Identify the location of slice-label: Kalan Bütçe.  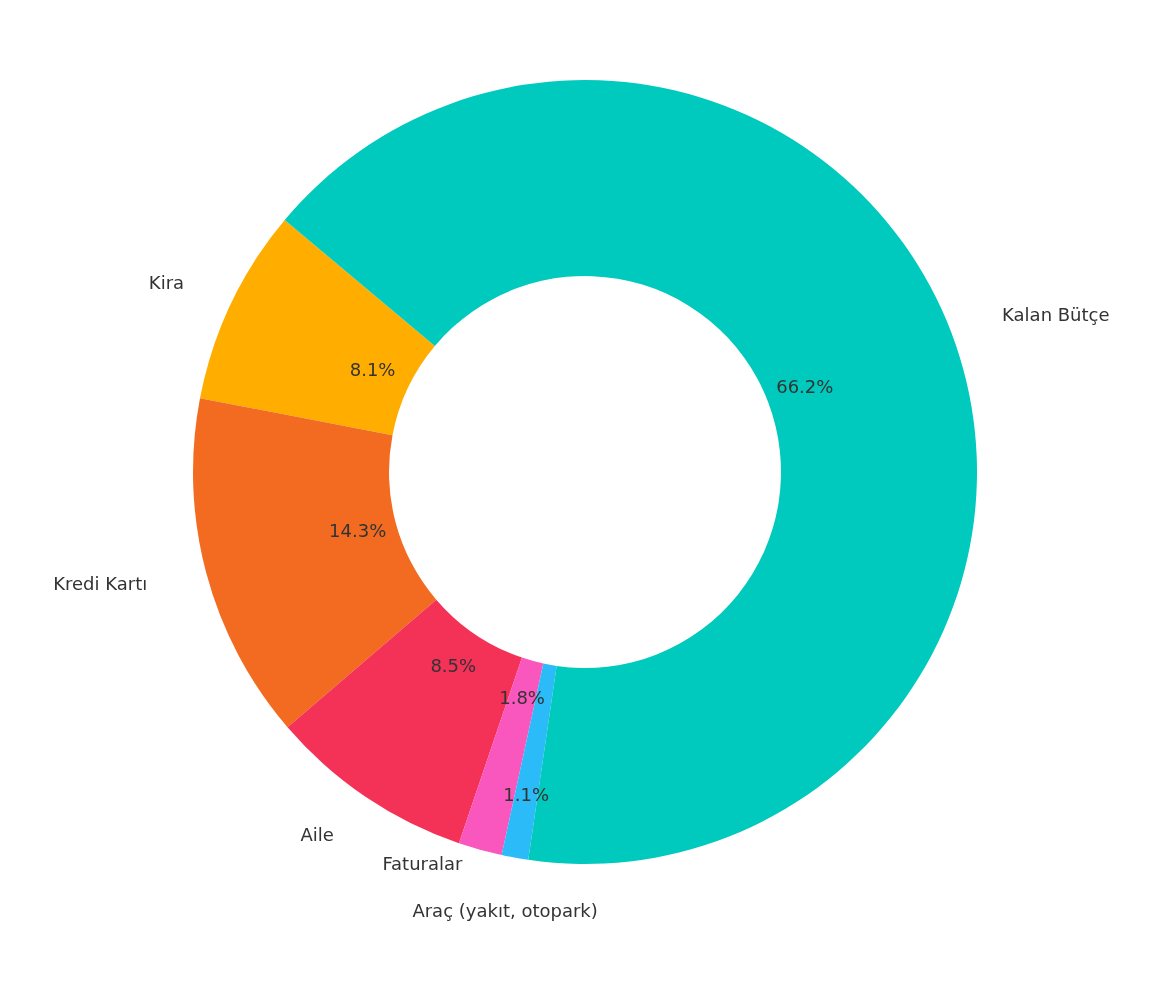
(1056, 314).